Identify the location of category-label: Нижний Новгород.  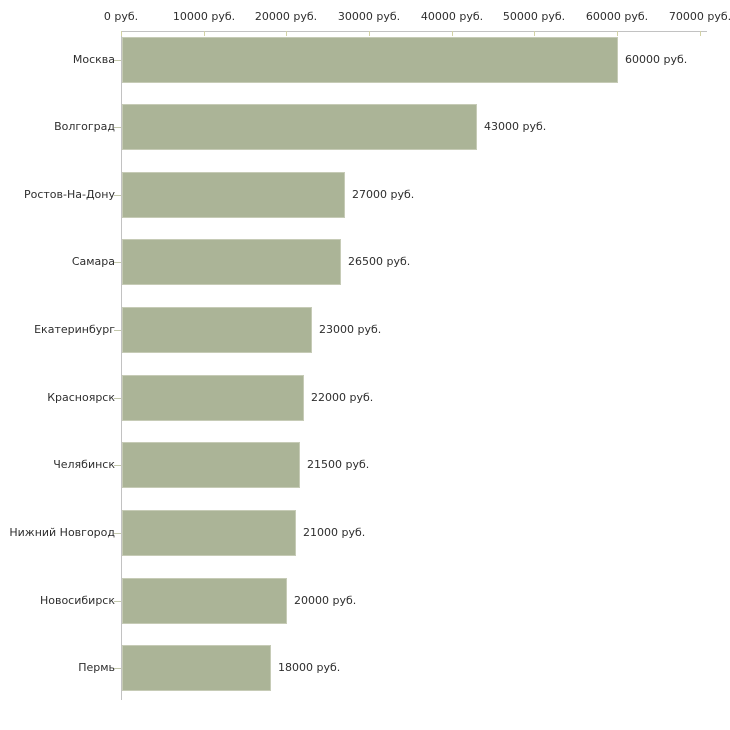
(62, 532).